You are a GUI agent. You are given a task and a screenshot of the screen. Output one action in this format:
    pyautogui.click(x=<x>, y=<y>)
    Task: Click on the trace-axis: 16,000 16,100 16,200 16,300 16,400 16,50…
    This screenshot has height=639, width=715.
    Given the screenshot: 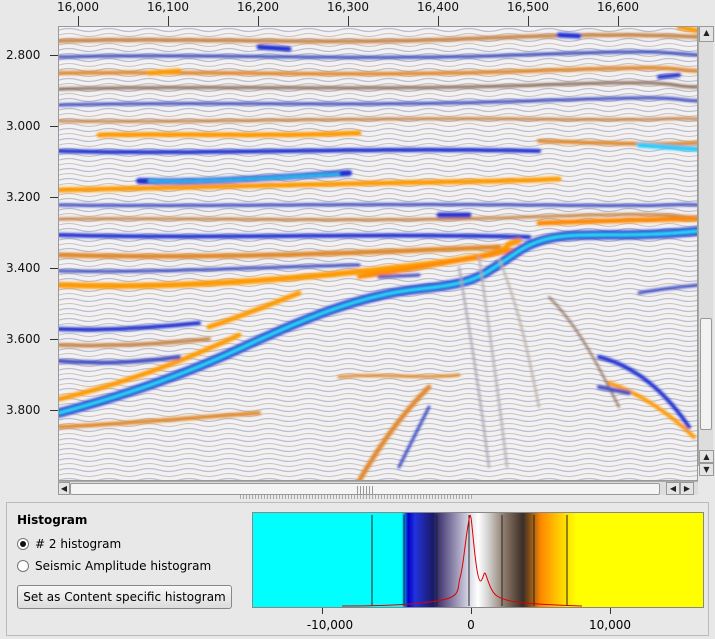 What is the action you would take?
    pyautogui.click(x=377, y=13)
    